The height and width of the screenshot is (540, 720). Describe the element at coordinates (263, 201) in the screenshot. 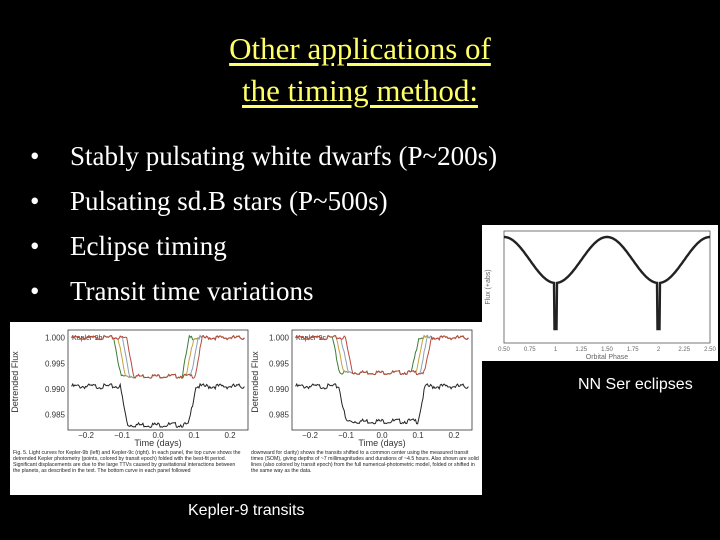

I see `bullet-item: Pulsating sd.B stars (P~500s)` at that location.